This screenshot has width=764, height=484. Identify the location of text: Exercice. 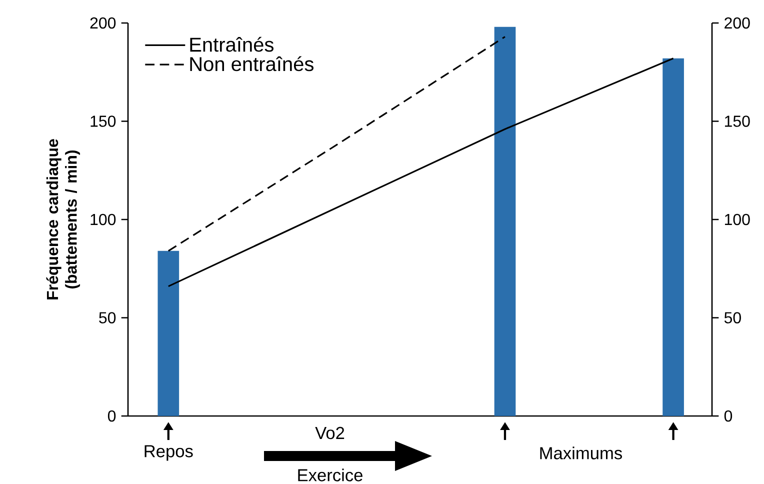
(330, 475).